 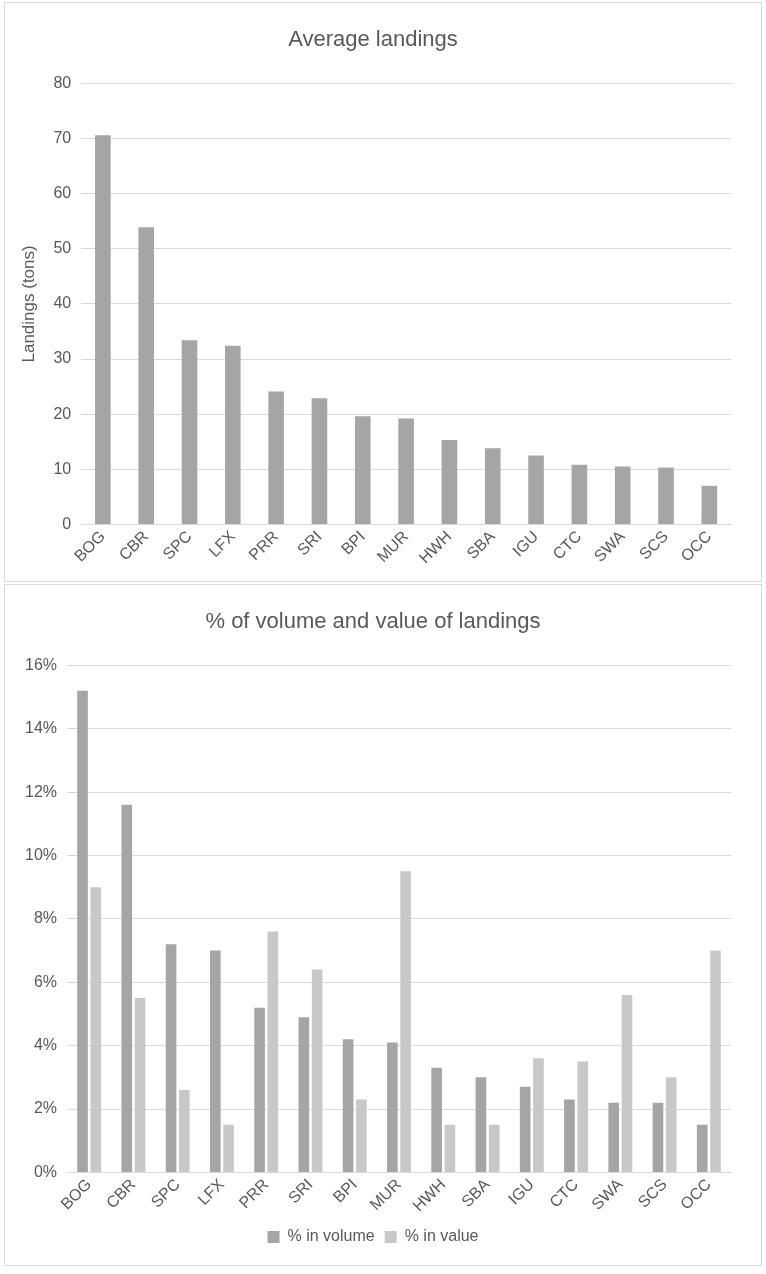 I want to click on y-tick-label: 0, so click(x=67, y=523).